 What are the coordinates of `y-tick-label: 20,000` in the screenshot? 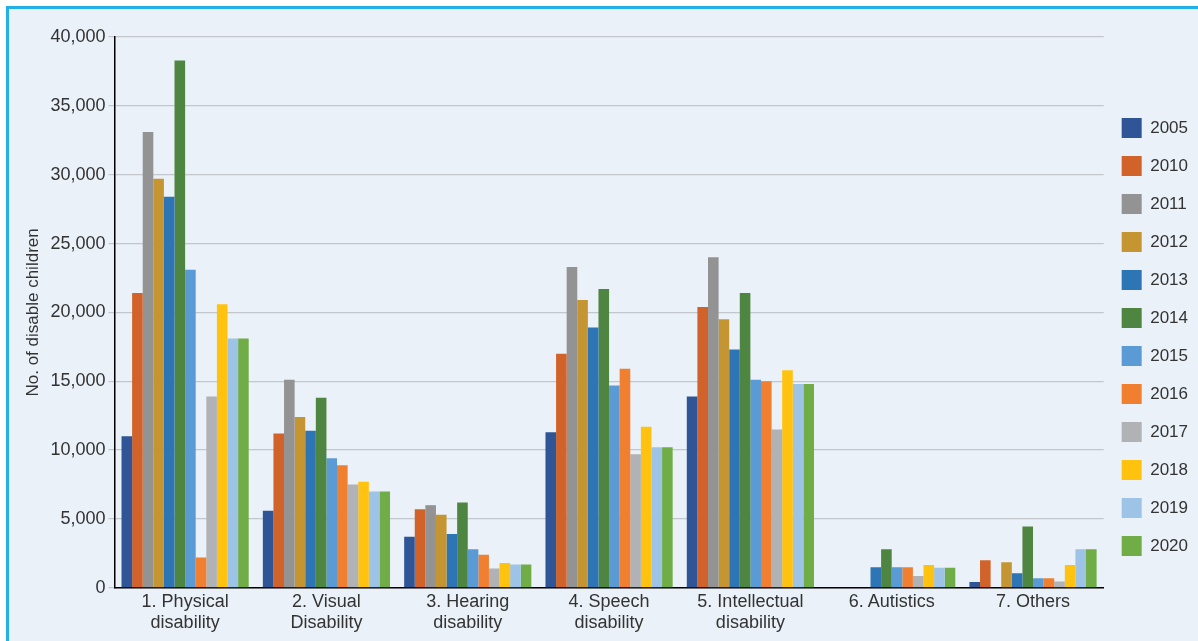 It's located at (78, 311).